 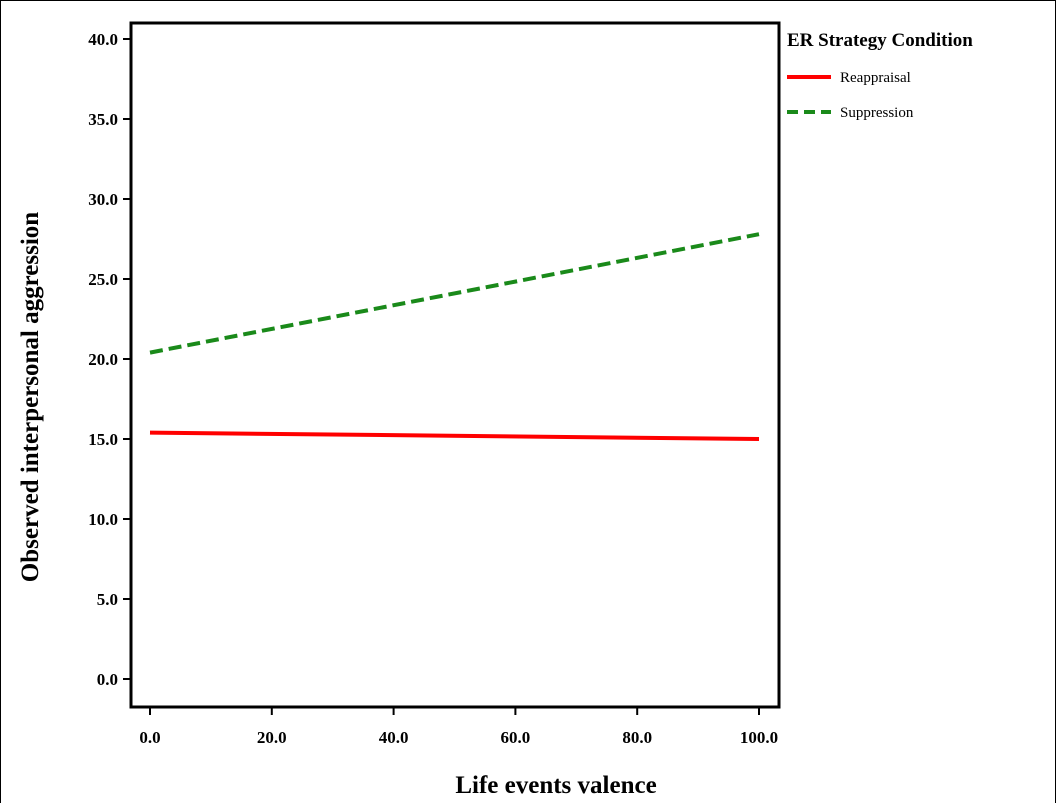 I want to click on y-tick-label: 20.0, so click(x=103, y=359).